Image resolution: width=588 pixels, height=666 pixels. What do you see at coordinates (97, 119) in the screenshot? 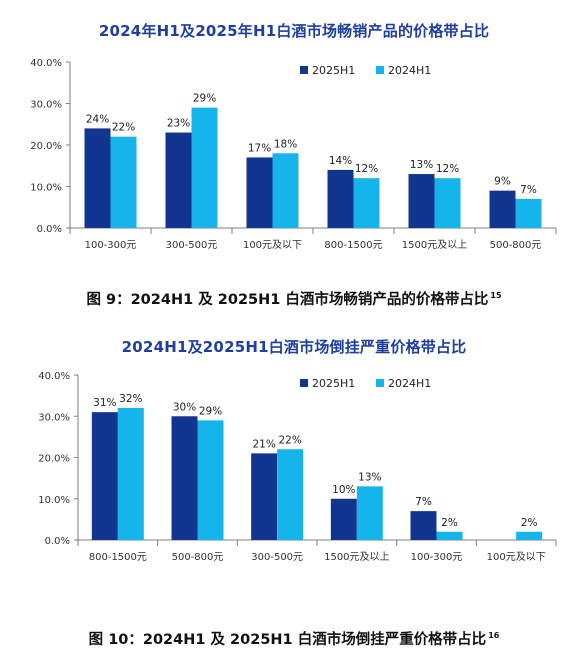
I see `data-label: 24%` at bounding box center [97, 119].